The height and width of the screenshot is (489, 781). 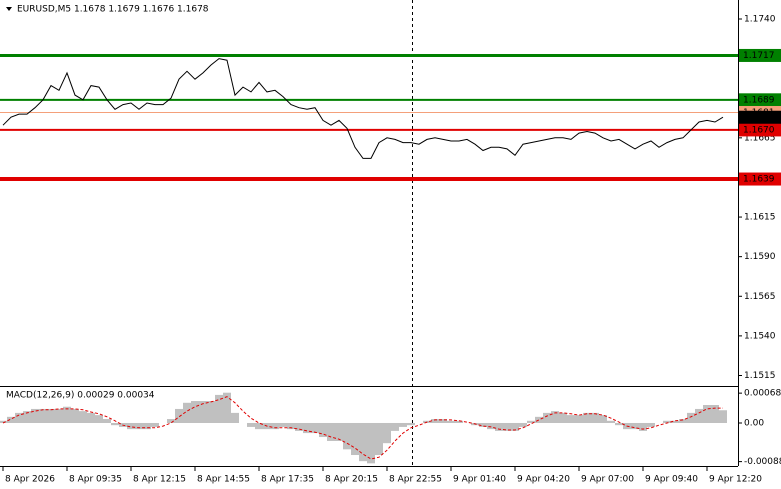 What do you see at coordinates (351, 480) in the screenshot?
I see `x-tick-label: 8 Apr 20:15` at bounding box center [351, 480].